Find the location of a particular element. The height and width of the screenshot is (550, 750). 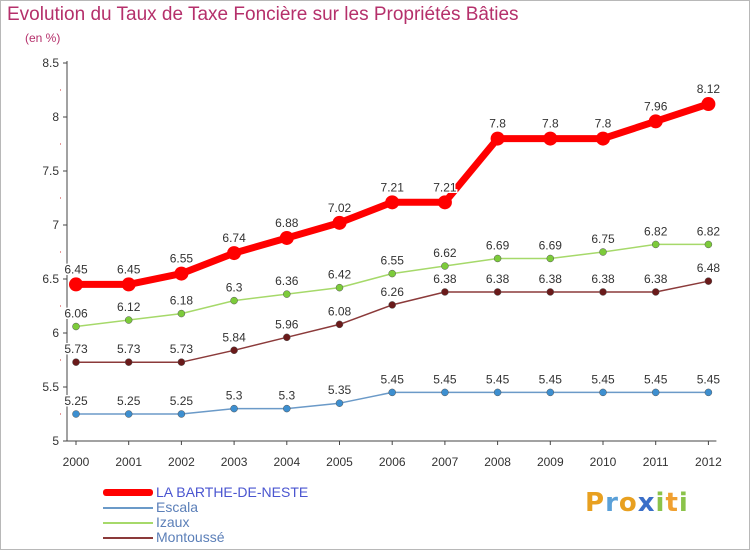

logo-letter: x is located at coordinates (646, 503).